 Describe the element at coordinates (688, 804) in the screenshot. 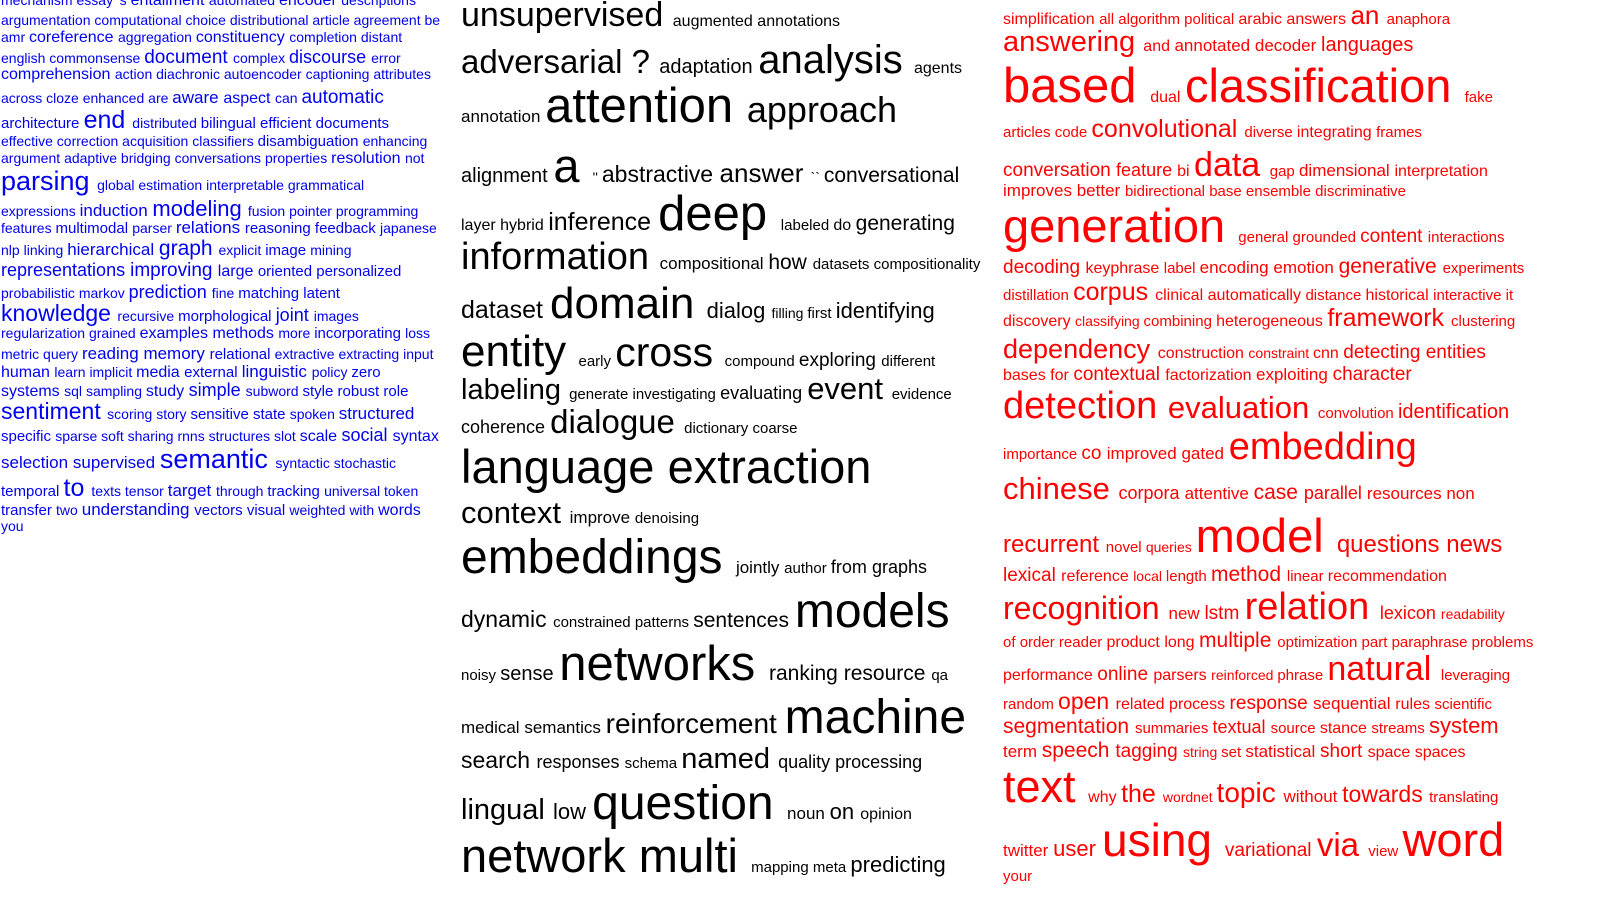

I see `word-cloud-line: lingual low question noun on opinion` at that location.